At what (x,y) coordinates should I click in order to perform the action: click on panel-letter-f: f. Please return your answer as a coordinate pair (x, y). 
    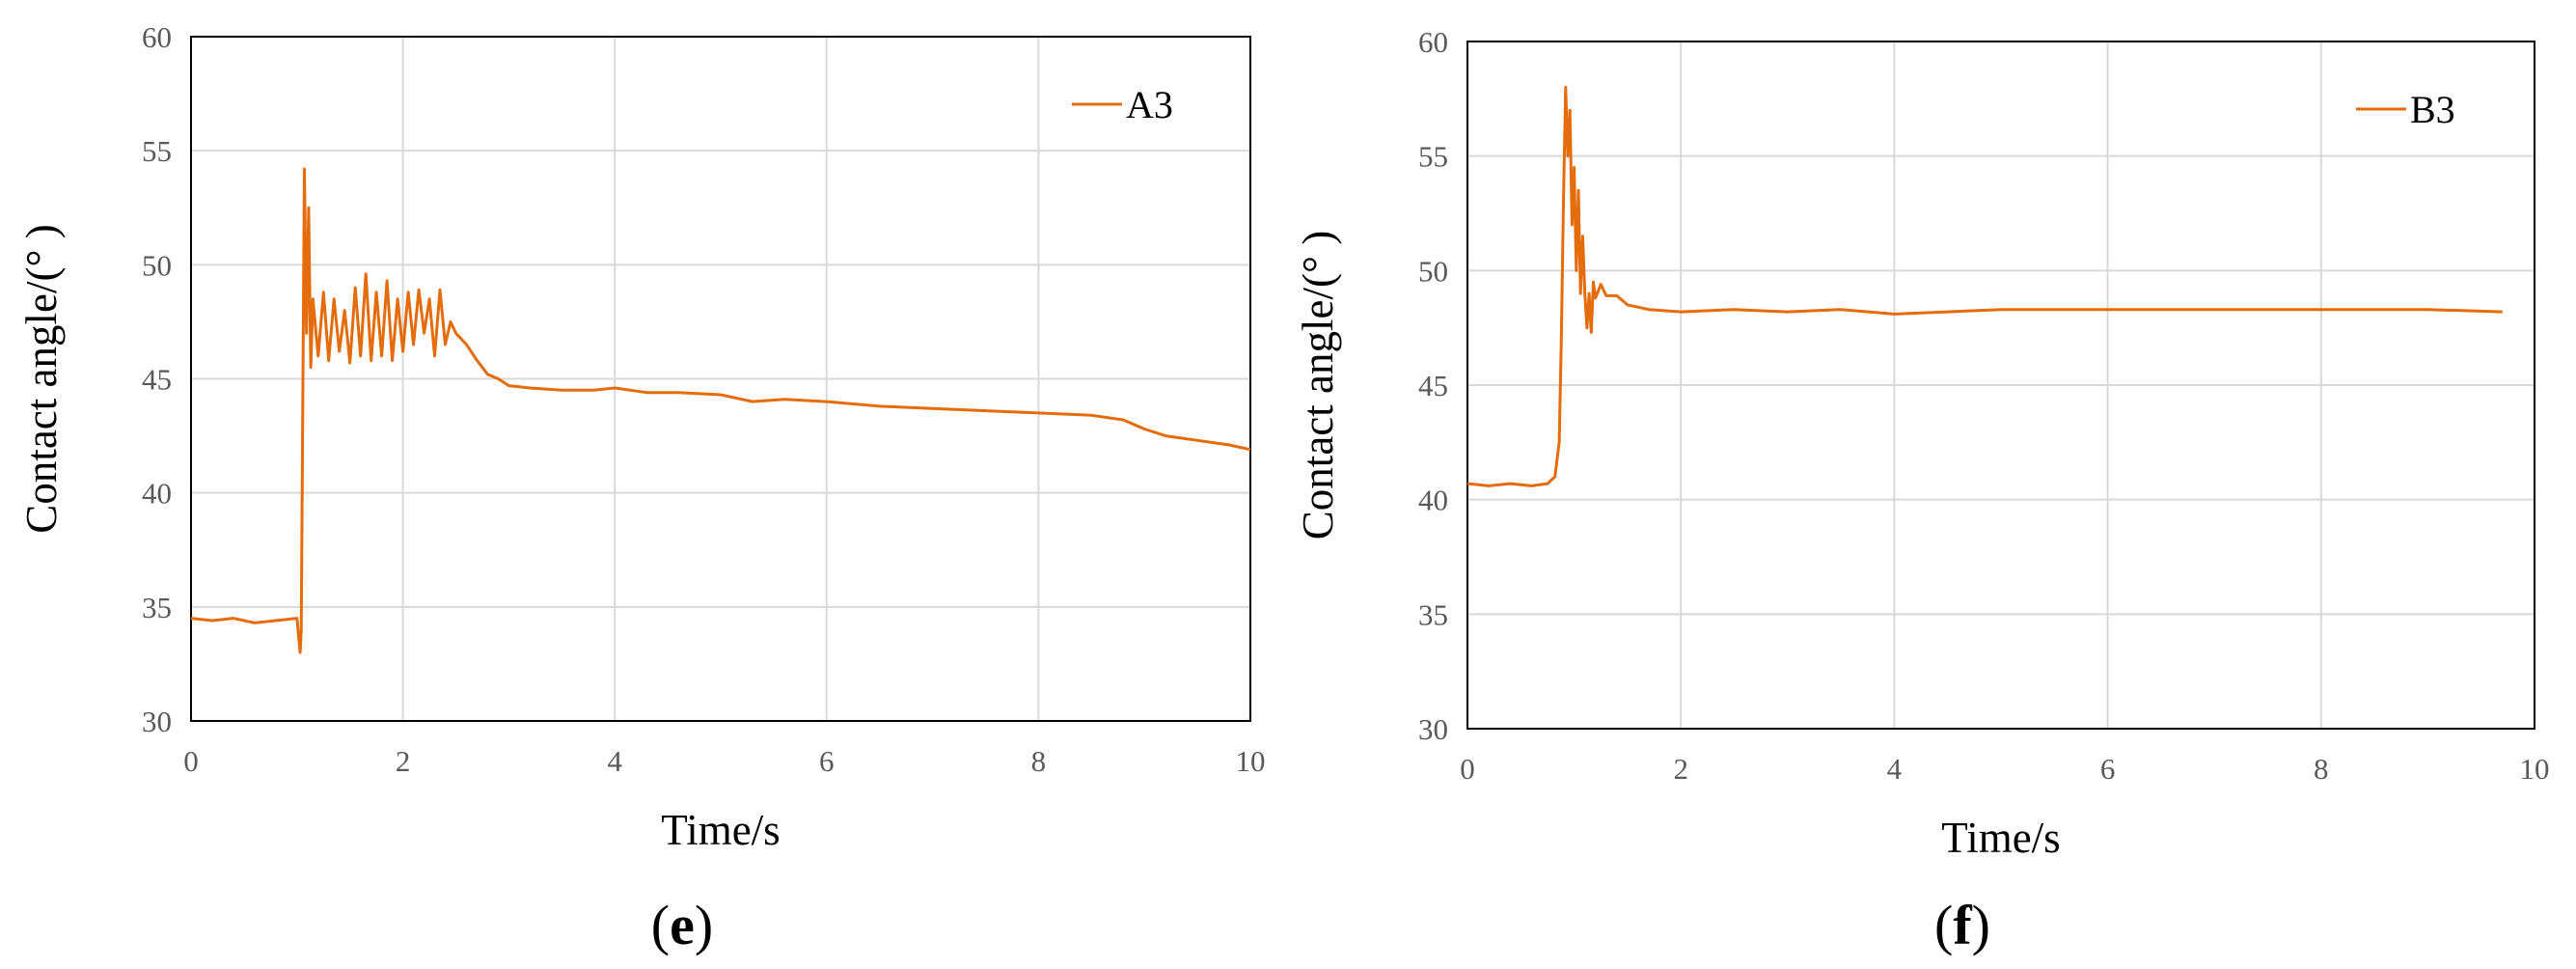
    Looking at the image, I should click on (1963, 925).